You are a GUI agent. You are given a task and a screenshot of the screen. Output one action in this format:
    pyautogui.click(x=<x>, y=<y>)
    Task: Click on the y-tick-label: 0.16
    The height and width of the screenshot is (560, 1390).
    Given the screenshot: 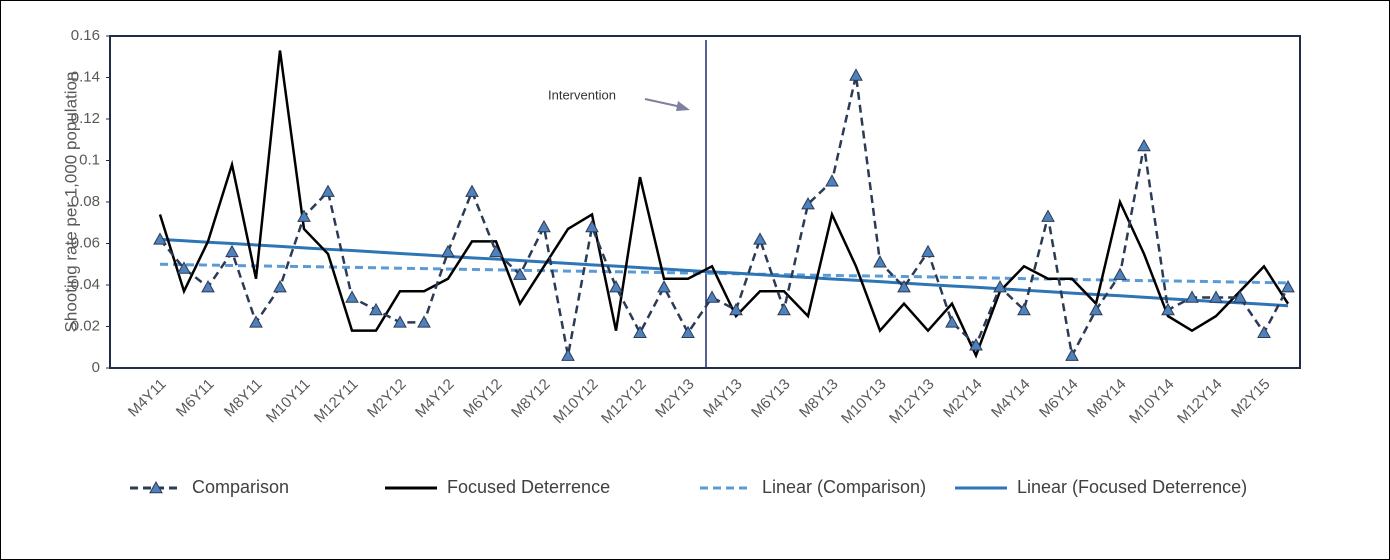 What is the action you would take?
    pyautogui.click(x=85, y=35)
    